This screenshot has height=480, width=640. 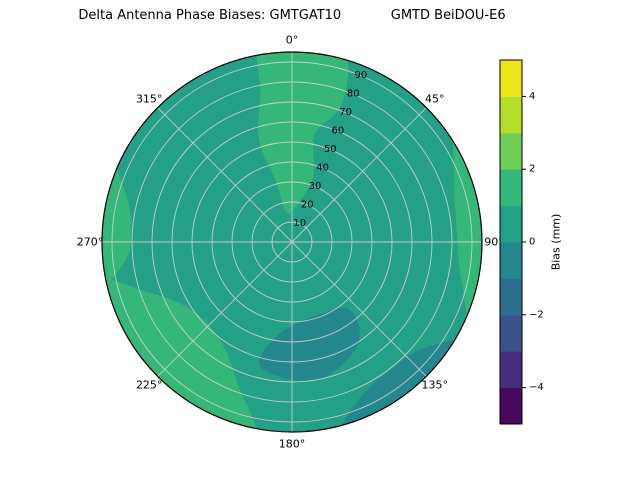 What do you see at coordinates (307, 205) in the screenshot?
I see `radial-tick-label: 20` at bounding box center [307, 205].